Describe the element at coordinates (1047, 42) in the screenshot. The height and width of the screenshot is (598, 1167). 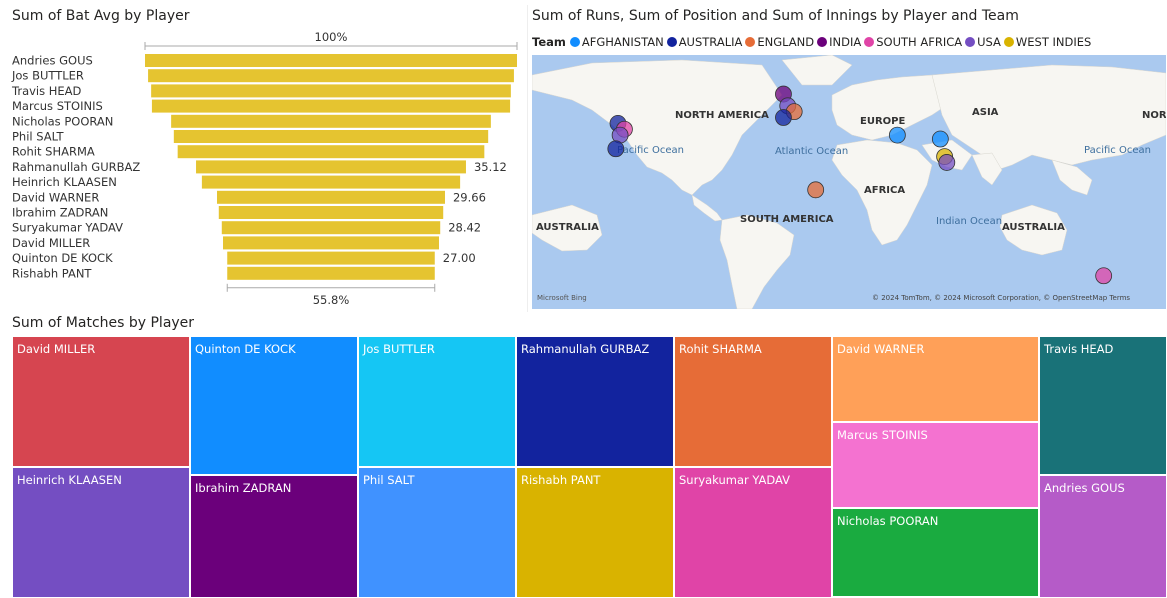
I see `legend-item: WEST INDIES` at that location.